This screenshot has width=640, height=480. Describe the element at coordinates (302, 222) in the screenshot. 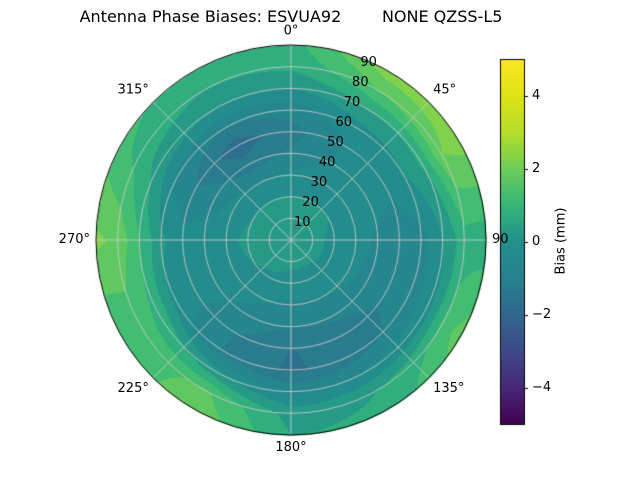

I see `radial-tick-label: 10` at that location.